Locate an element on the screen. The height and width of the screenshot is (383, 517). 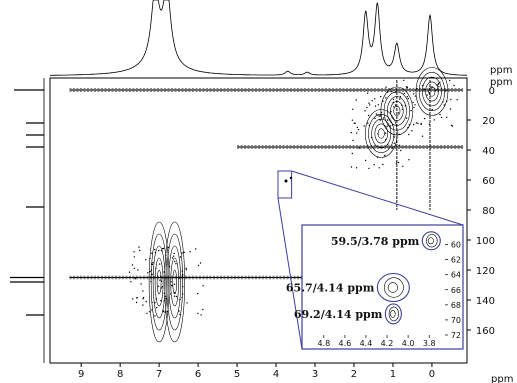
y-tick-label: 120 is located at coordinates (485, 271).